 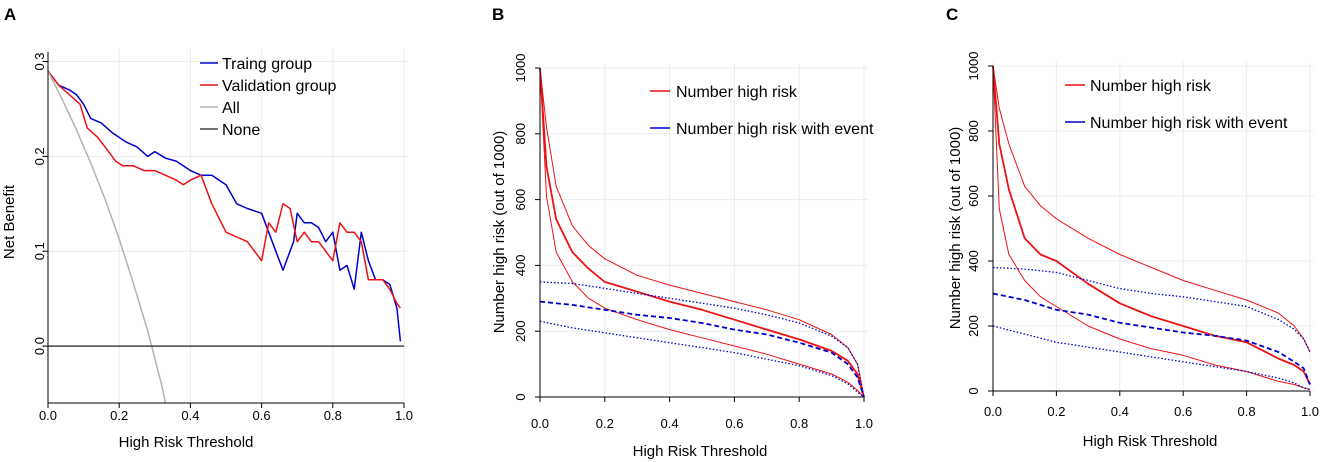 I want to click on panel-b-x-ticks: 0.0 0.2 0.4 0.6 0.8 1.0, so click(x=702, y=414).